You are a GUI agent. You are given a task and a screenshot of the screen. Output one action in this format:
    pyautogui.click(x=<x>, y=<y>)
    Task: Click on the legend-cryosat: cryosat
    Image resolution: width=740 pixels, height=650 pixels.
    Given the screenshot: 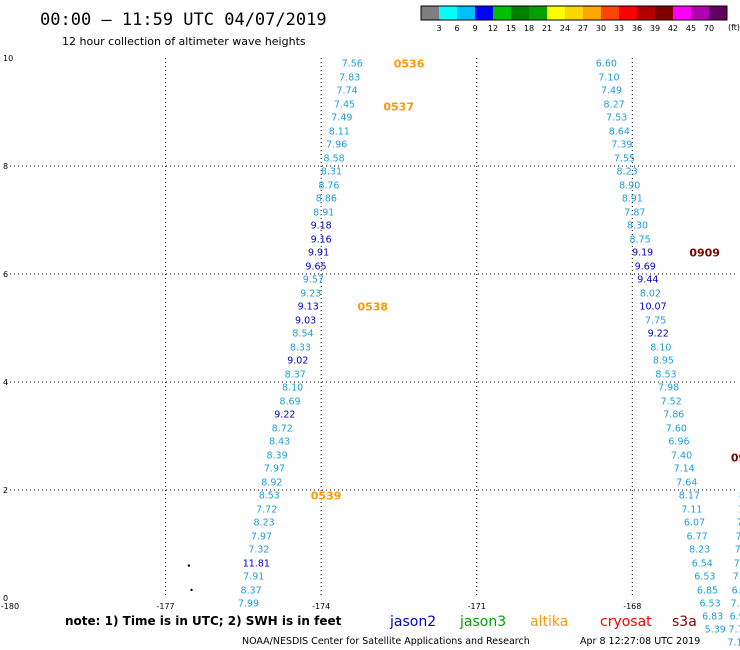 What is the action you would take?
    pyautogui.click(x=626, y=622)
    